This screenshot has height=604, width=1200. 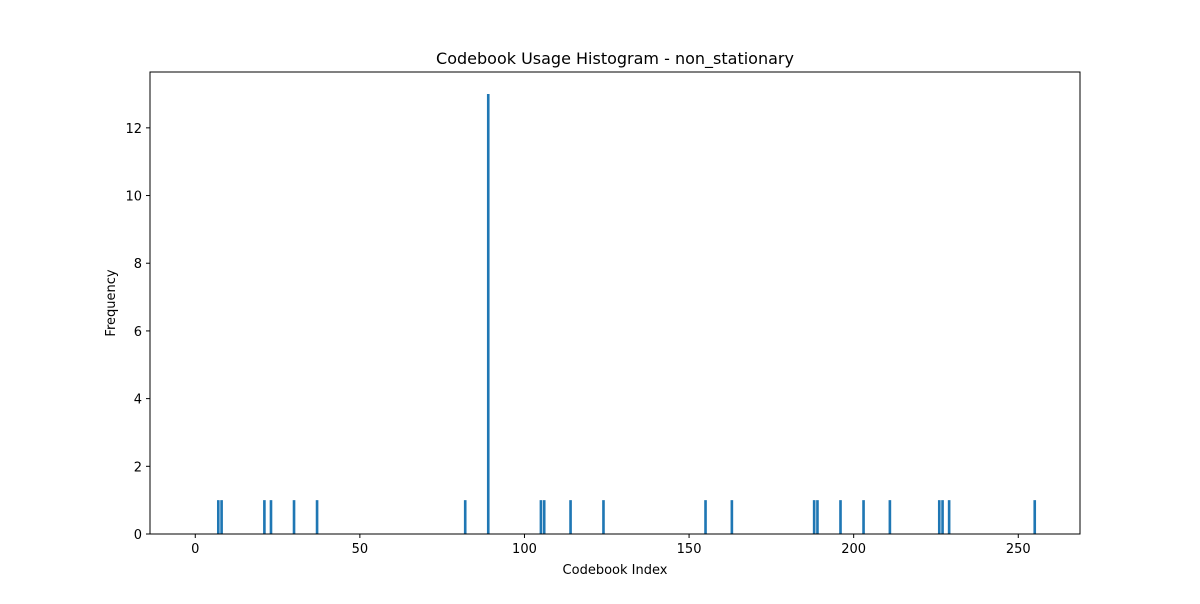 I want to click on y-tick-label: 12, so click(x=133, y=129).